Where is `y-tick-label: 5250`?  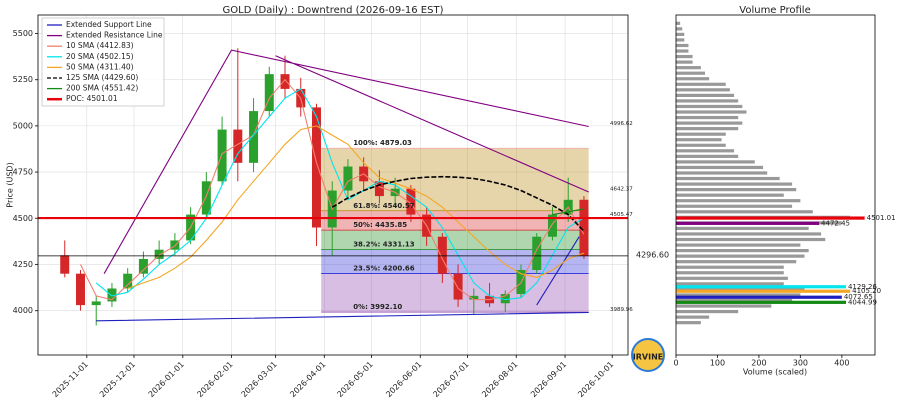
y-tick-label: 5250 is located at coordinates (23, 79).